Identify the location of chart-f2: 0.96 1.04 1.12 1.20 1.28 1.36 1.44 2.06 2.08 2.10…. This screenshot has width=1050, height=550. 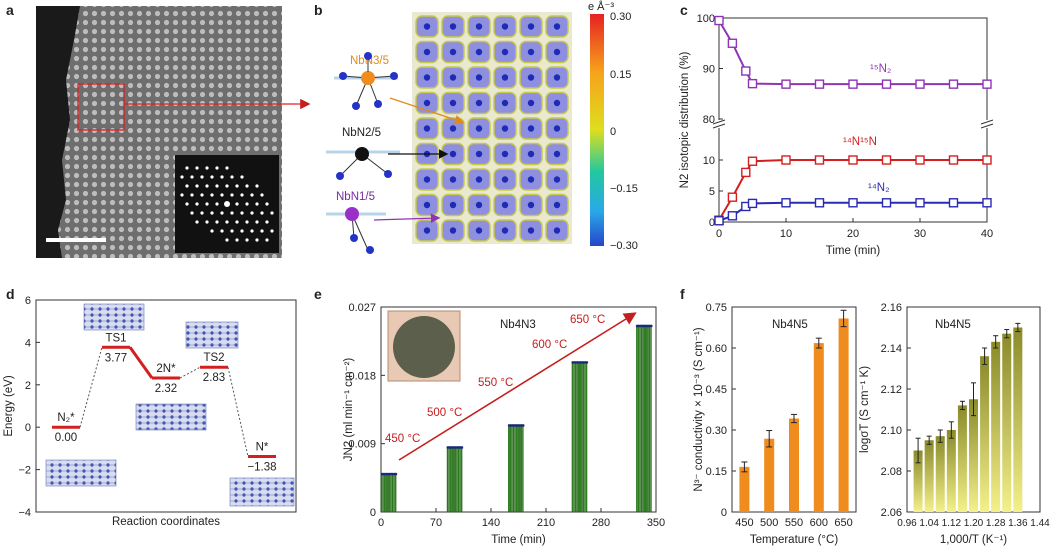
(954, 424).